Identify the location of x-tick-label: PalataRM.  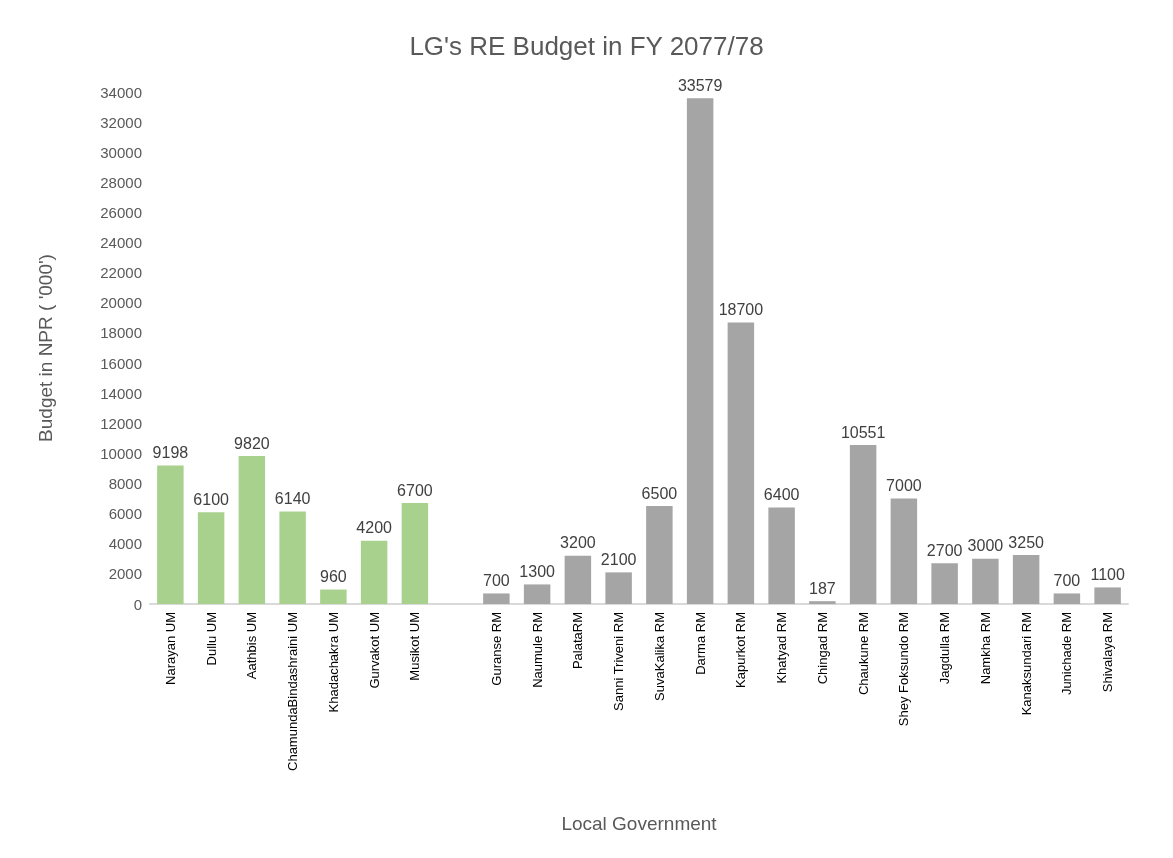
(578, 641).